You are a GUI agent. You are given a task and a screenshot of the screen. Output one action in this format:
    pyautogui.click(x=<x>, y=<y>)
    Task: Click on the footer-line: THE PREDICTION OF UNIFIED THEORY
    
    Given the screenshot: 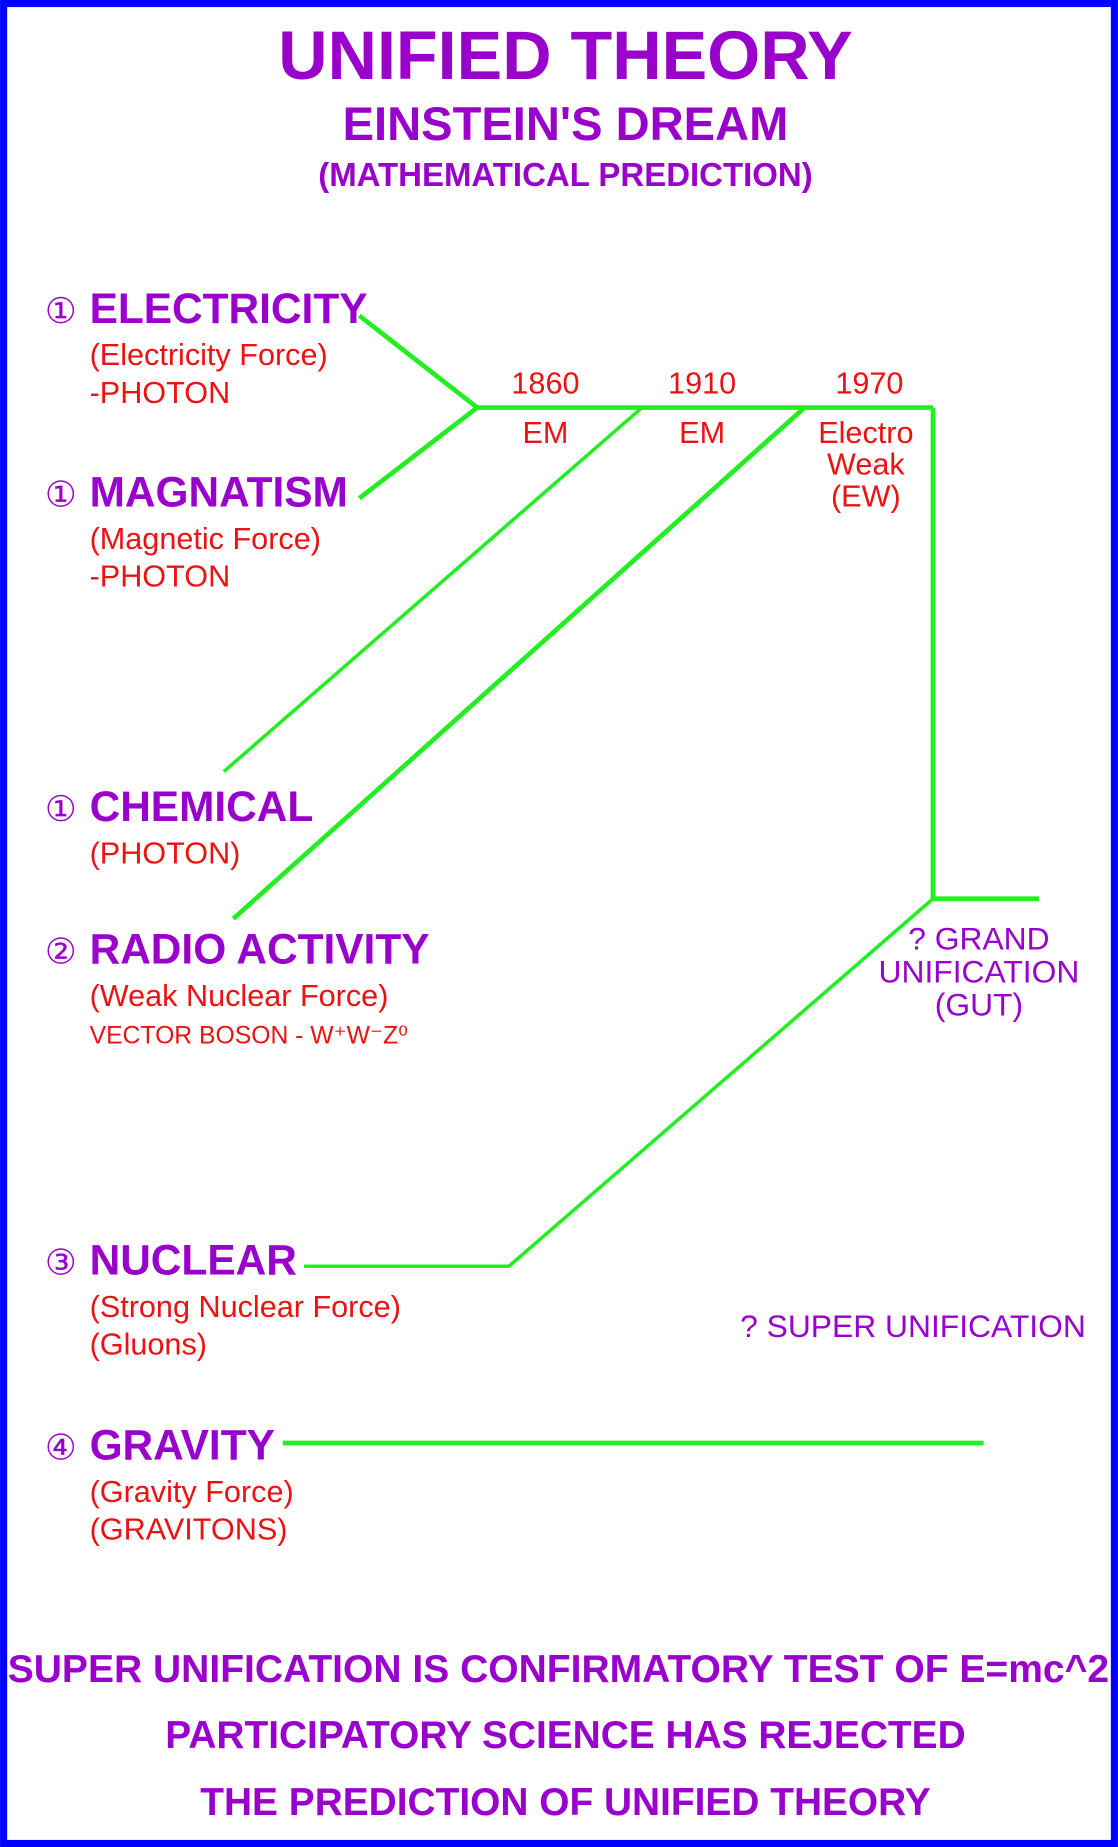 What is the action you would take?
    pyautogui.click(x=565, y=1802)
    